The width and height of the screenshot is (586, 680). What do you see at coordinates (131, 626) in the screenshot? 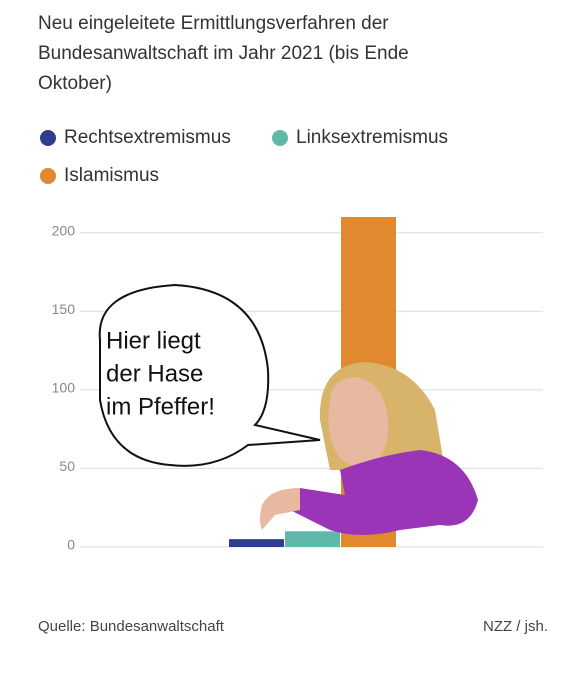
I see `source: Quelle: Bundesanwaltschaft` at bounding box center [131, 626].